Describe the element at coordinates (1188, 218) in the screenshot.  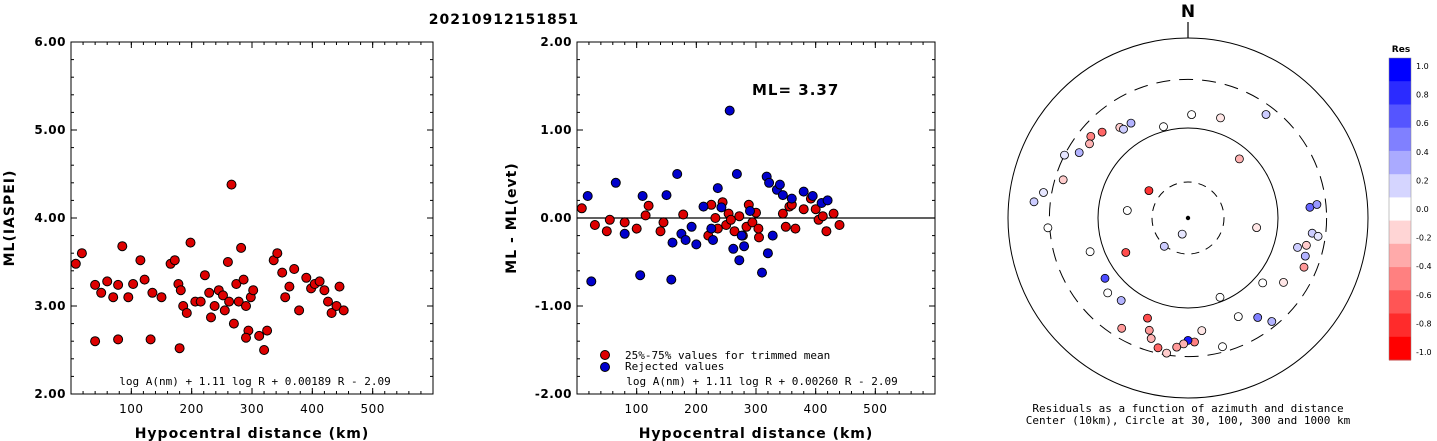
I see `distance-ring` at that location.